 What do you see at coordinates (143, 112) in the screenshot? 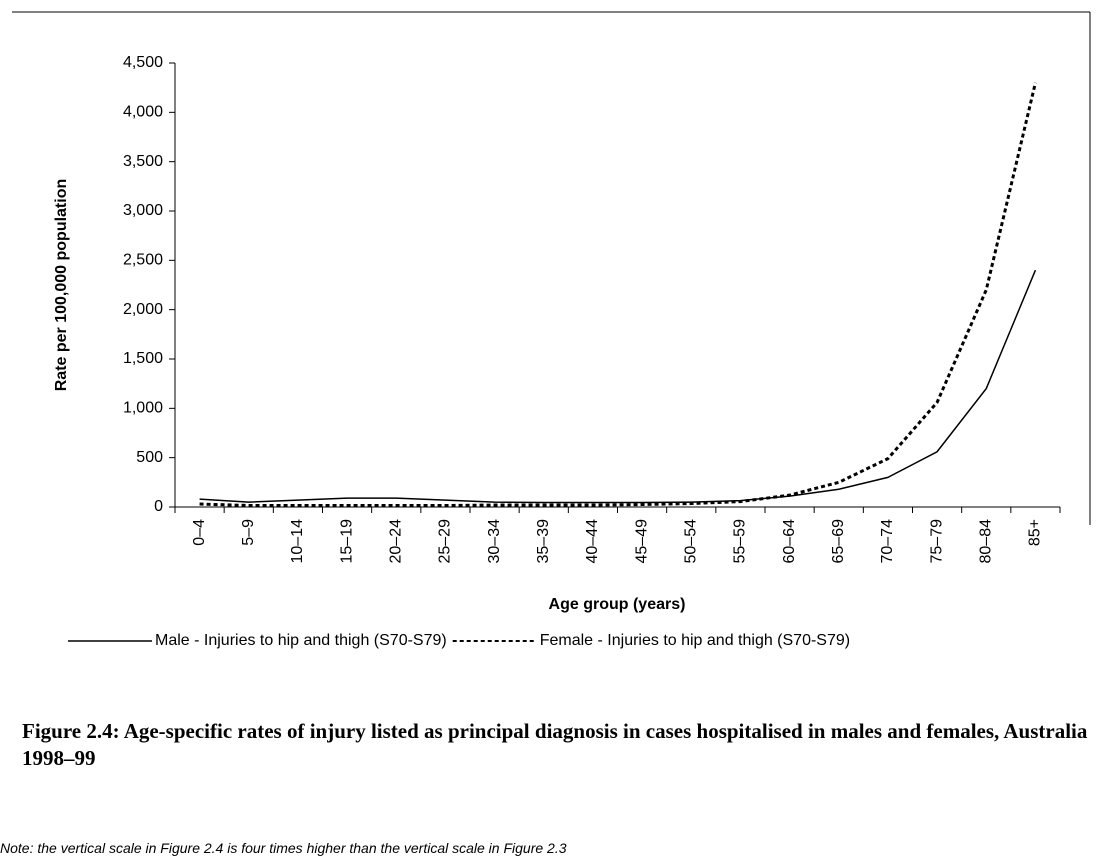
I see `y-tick-label: 4,000` at bounding box center [143, 112].